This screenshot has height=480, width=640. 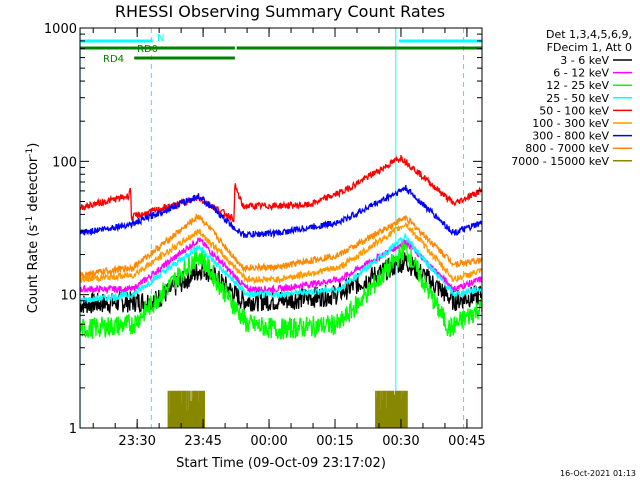 I want to click on x-axis-label: Start Time (09-Oct-09 23:17:02), so click(x=281, y=463).